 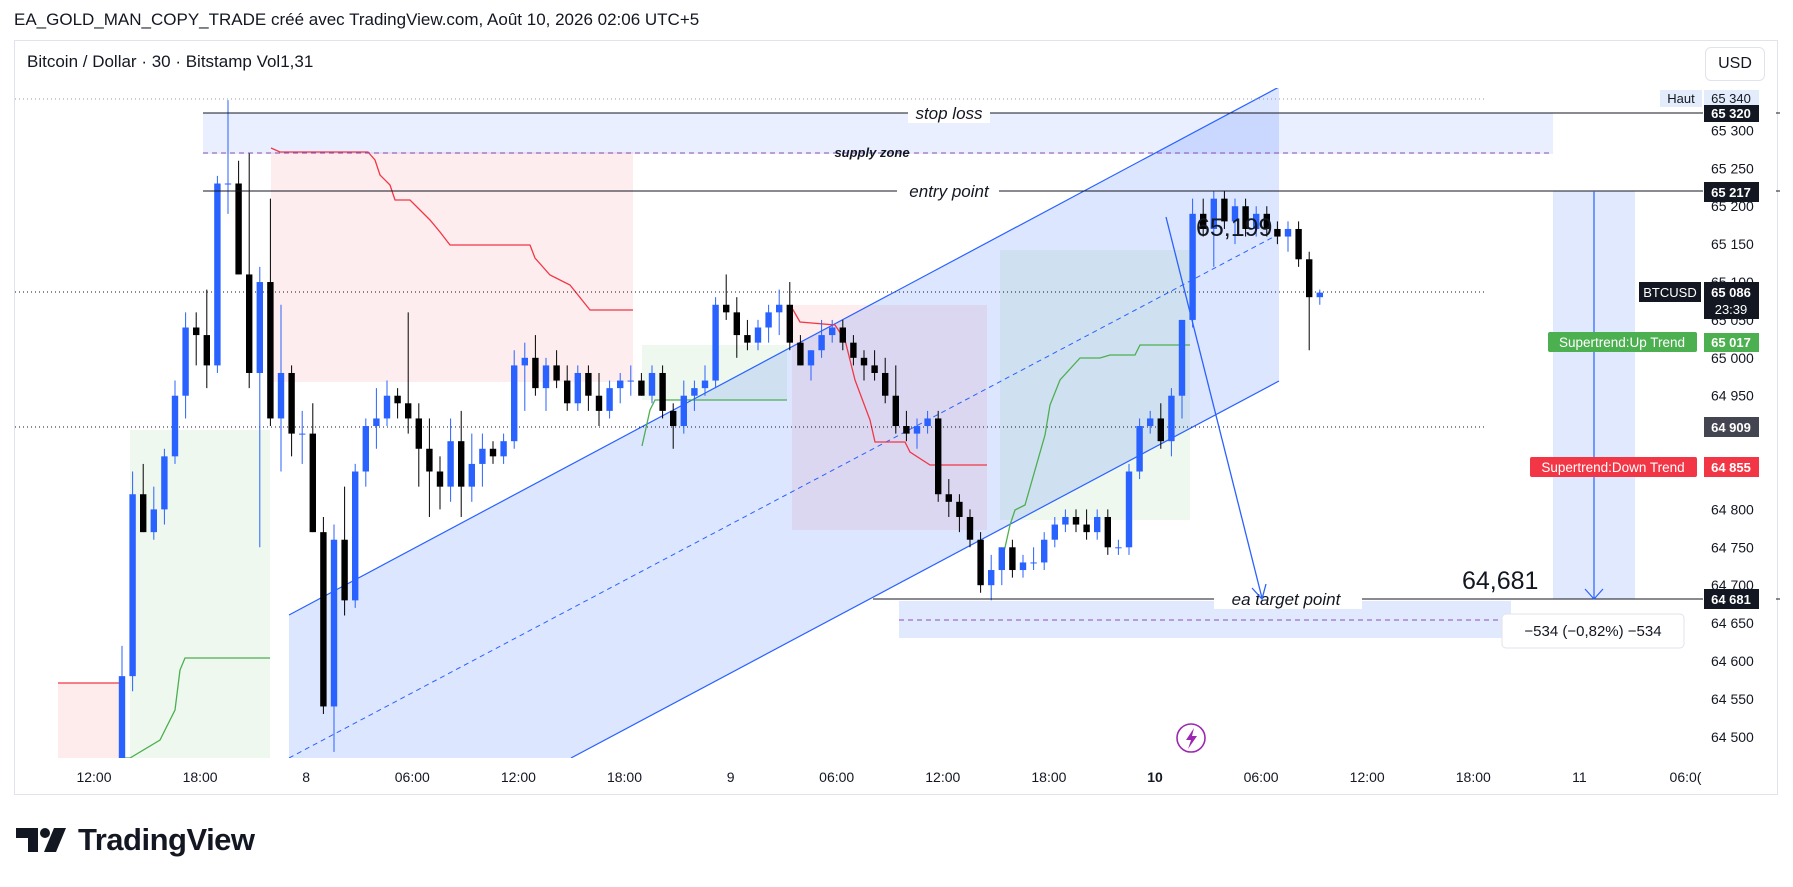 What do you see at coordinates (859, 776) in the screenshot?
I see `time-axis` at bounding box center [859, 776].